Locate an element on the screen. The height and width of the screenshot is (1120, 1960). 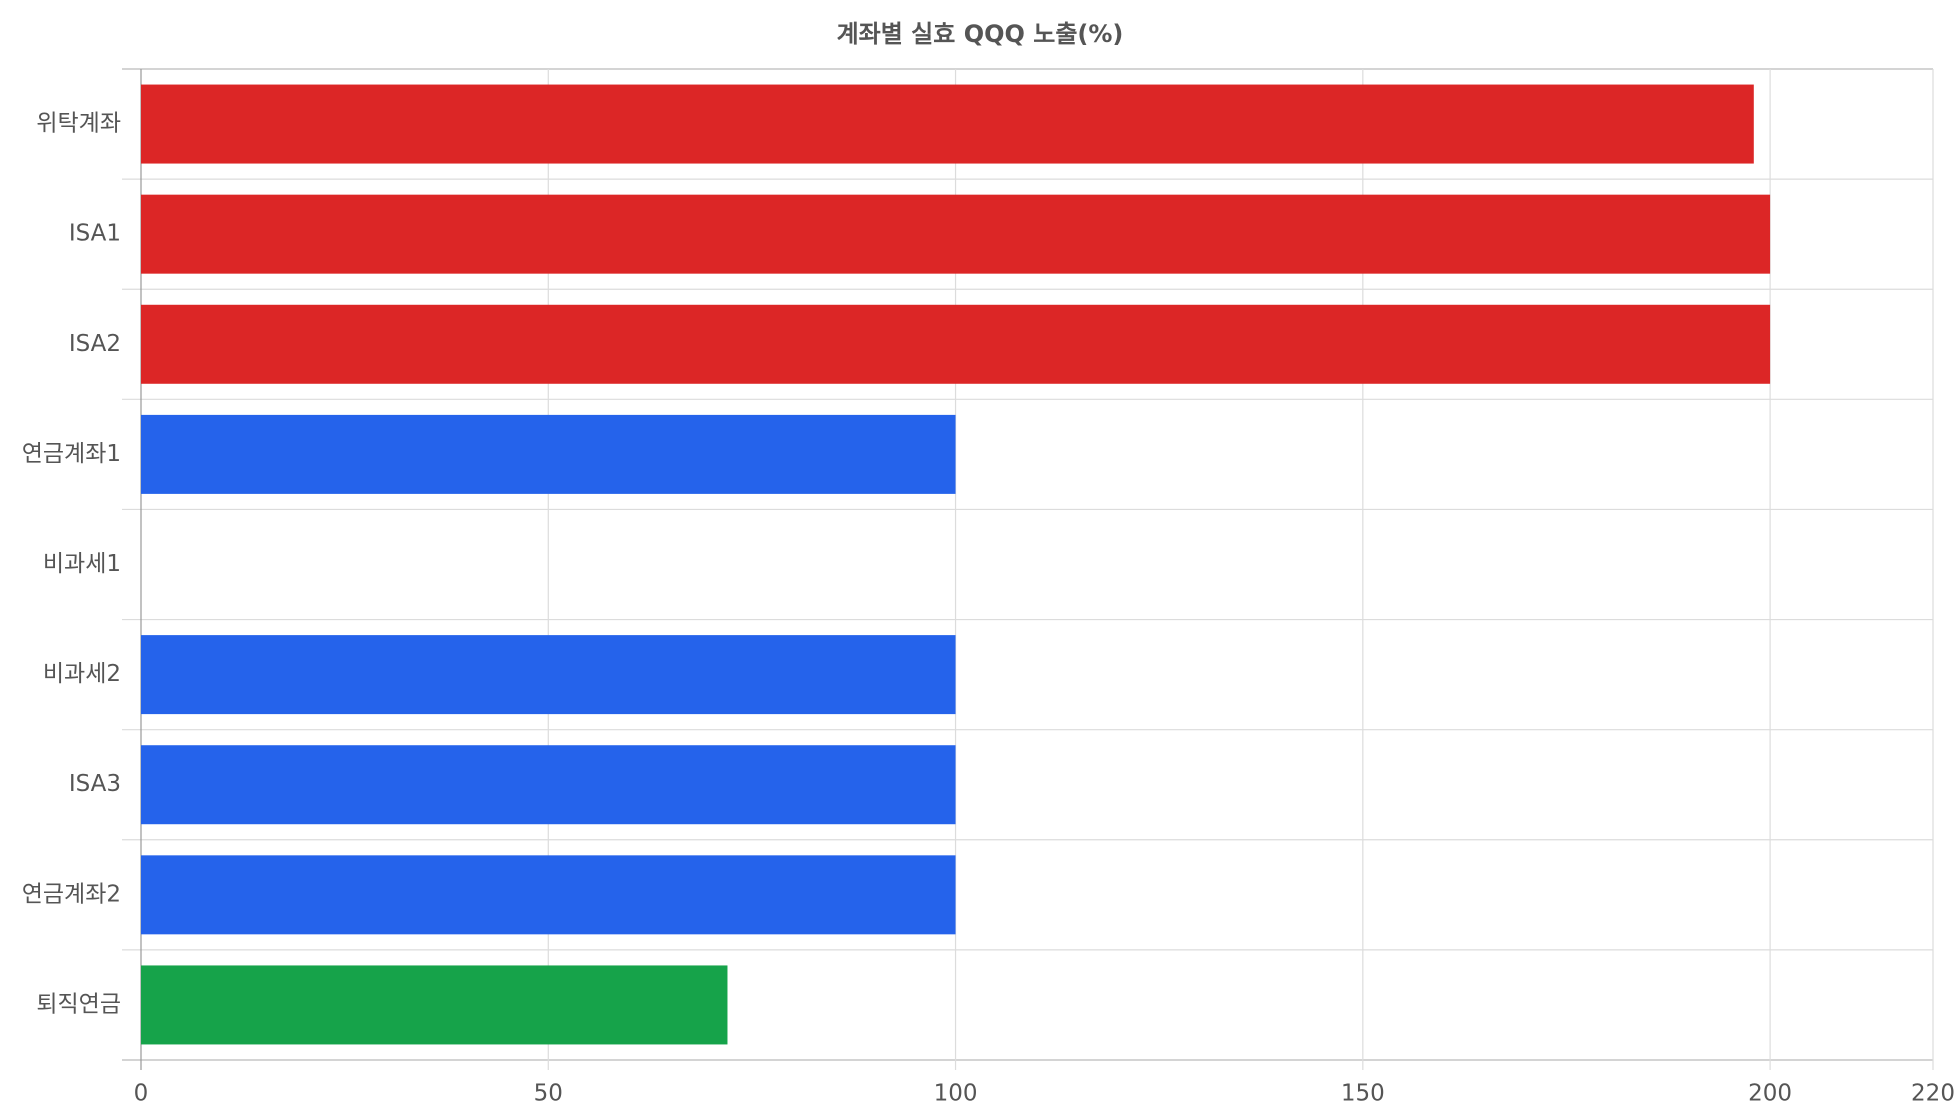
y-tick-label: 비과세1 is located at coordinates (82, 564).